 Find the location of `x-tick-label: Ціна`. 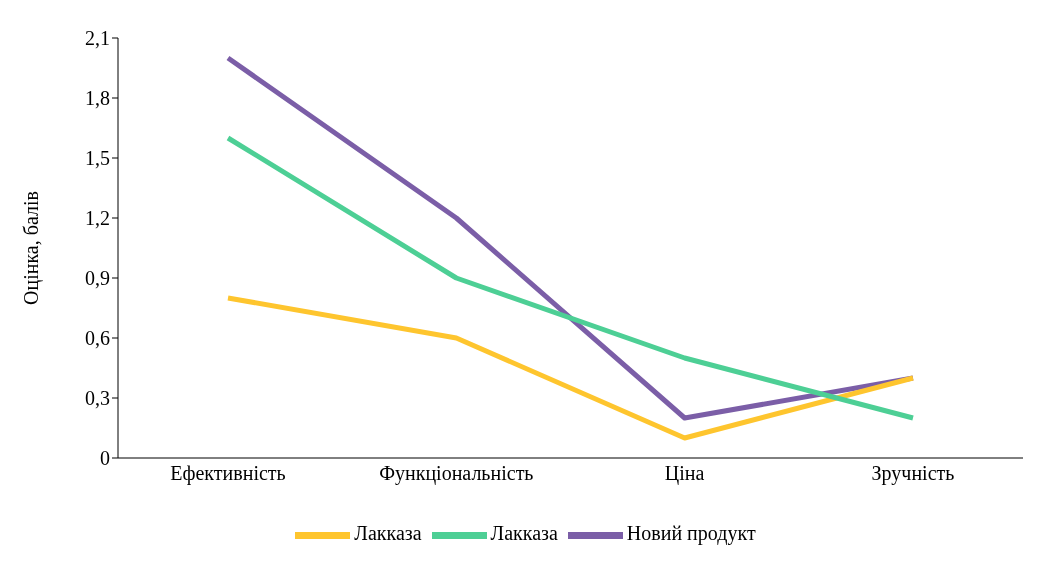

x-tick-label: Ціна is located at coordinates (684, 474).